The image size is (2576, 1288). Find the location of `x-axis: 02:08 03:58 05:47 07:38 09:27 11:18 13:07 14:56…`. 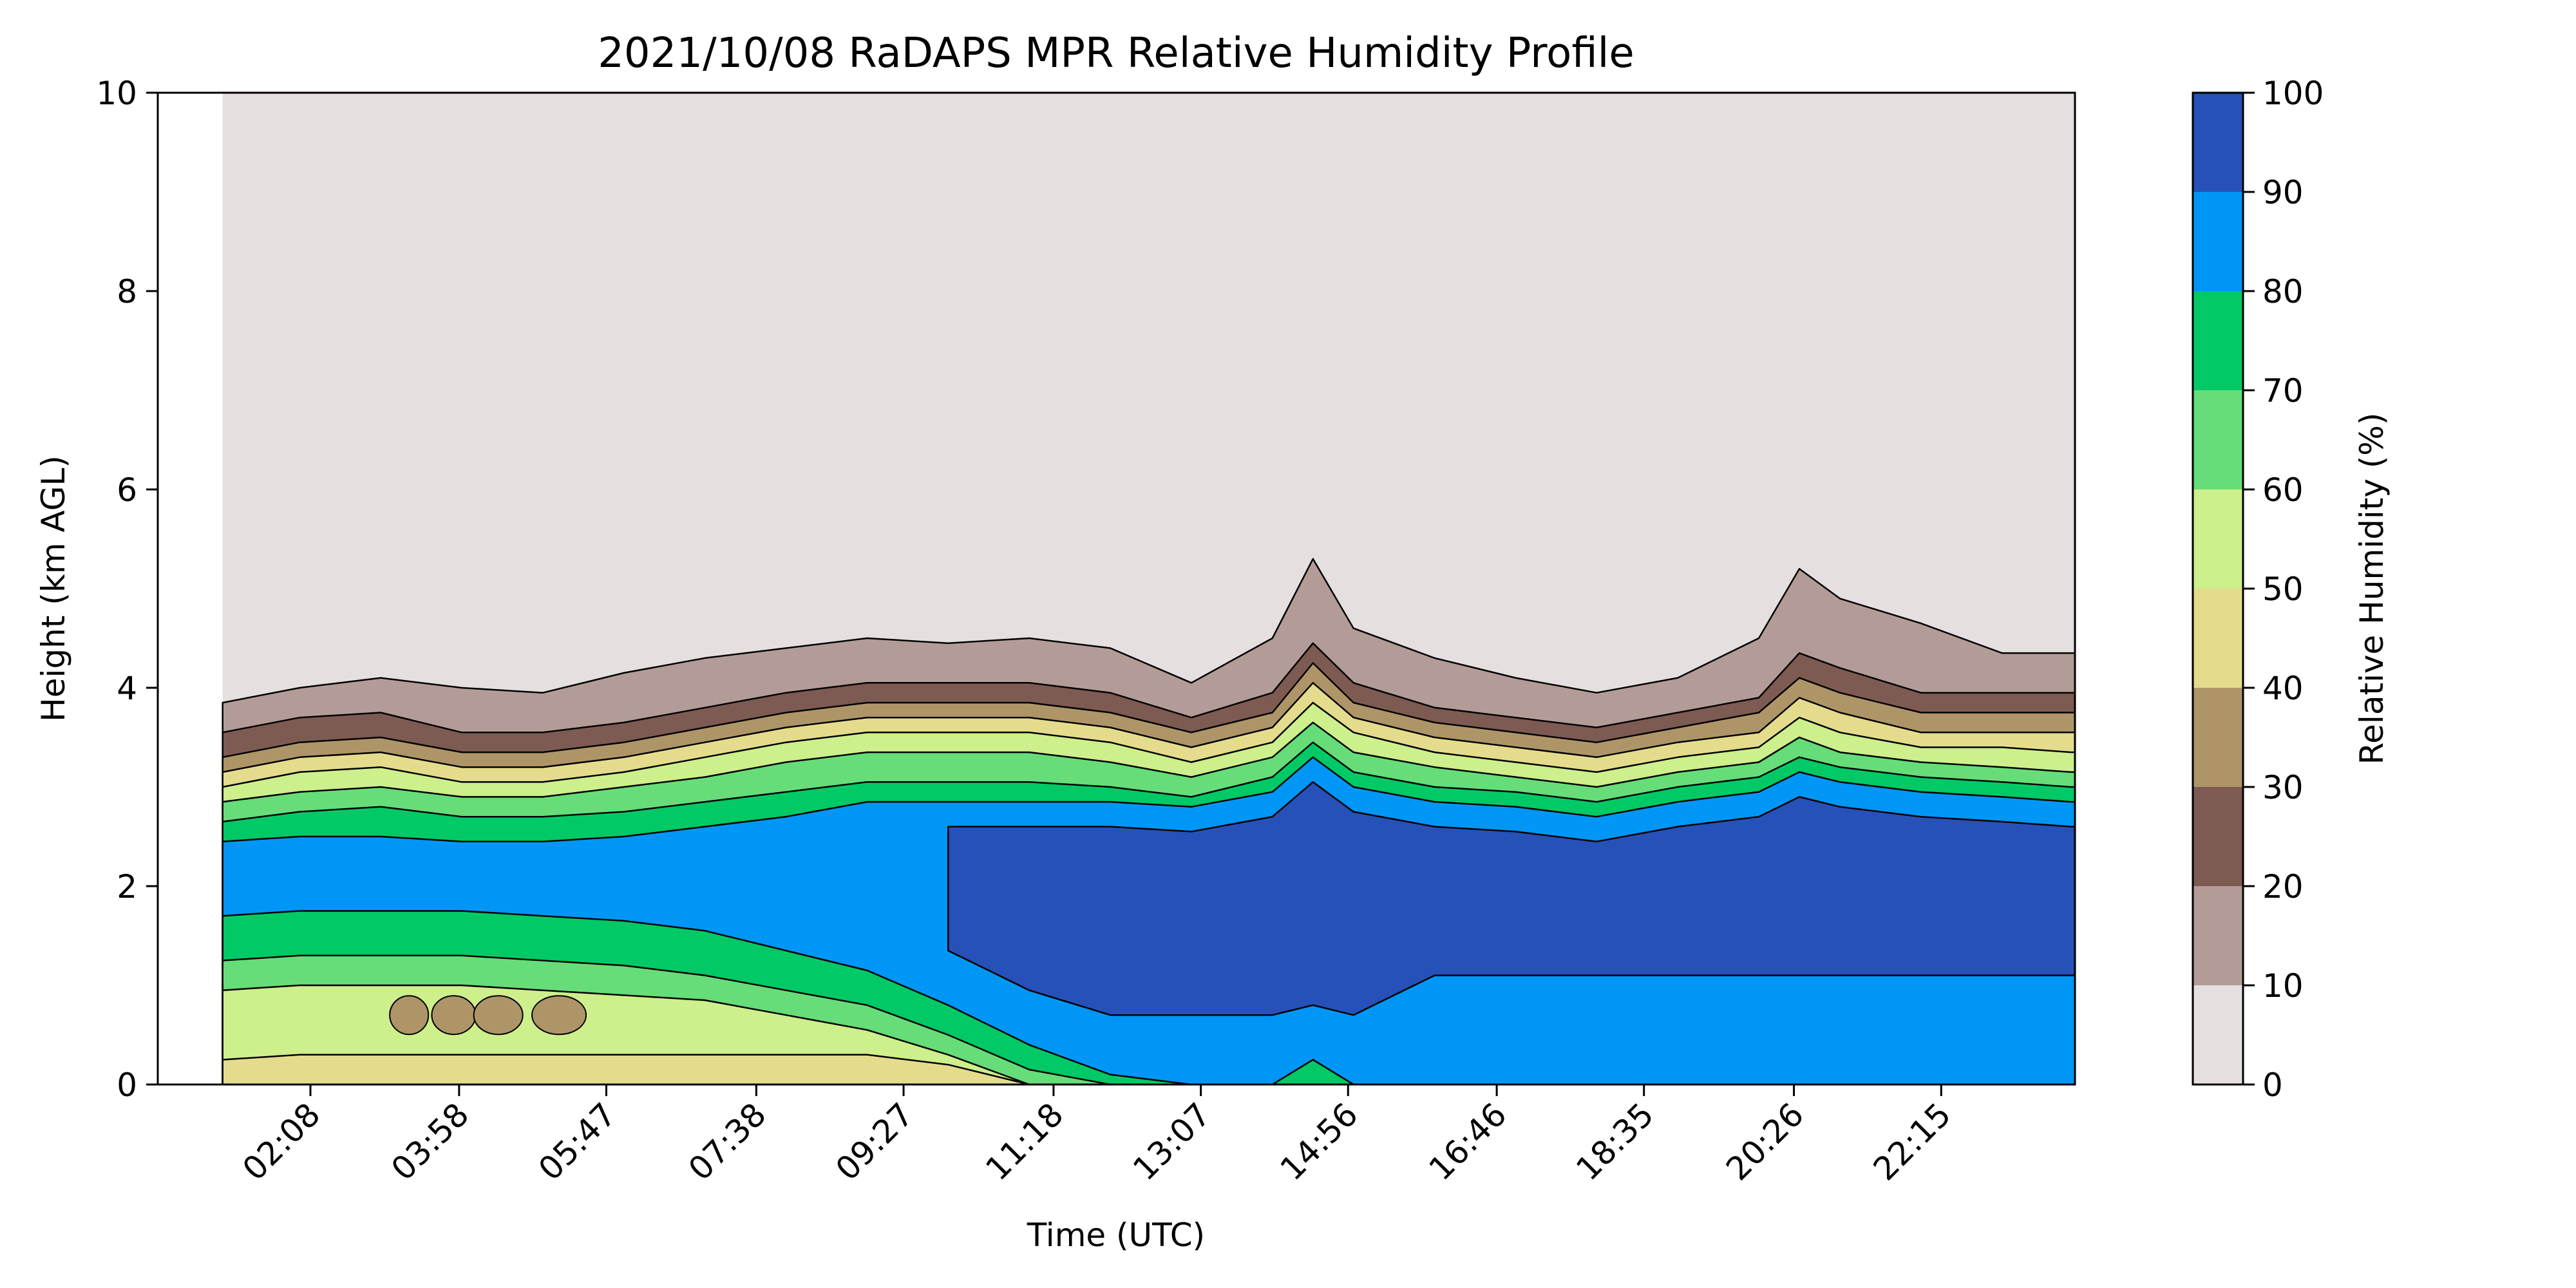

x-axis: 02:08 03:58 05:47 07:38 09:27 11:18 13:07 14:56… is located at coordinates (1097, 1136).